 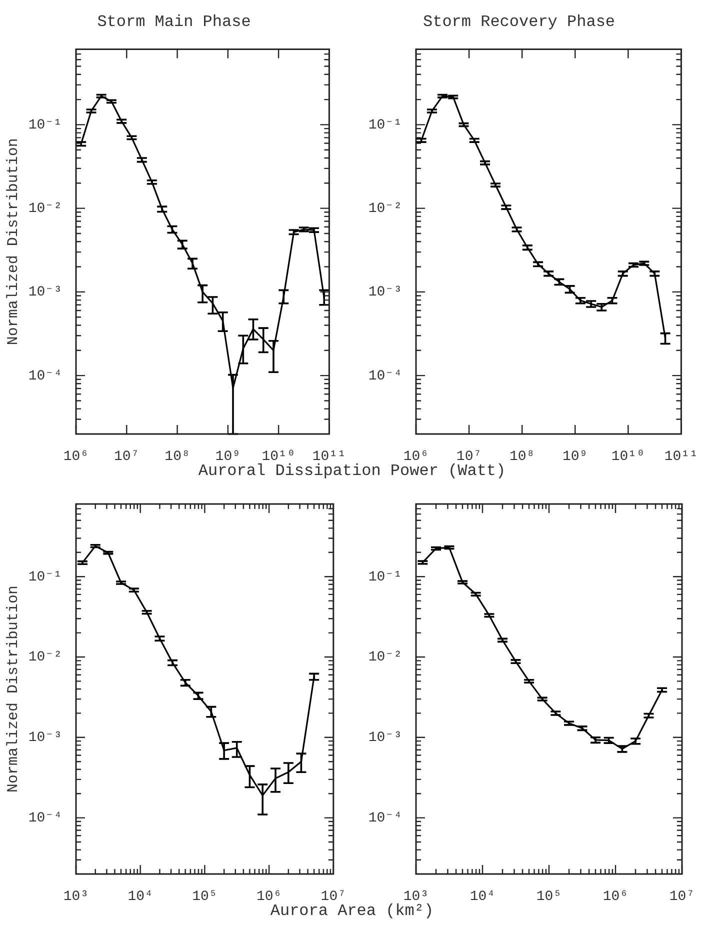 What do you see at coordinates (519, 21) in the screenshot?
I see `chart-title: Storm Recovery Phase` at bounding box center [519, 21].